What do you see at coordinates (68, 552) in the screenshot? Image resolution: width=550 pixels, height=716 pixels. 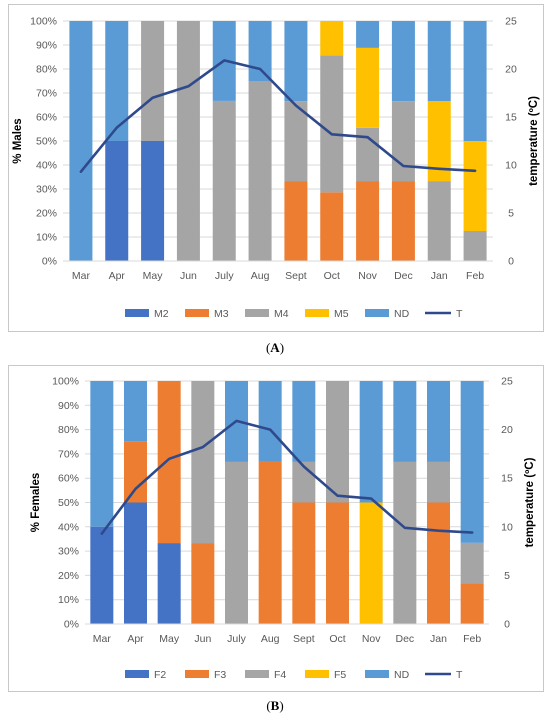 I see `y-tick-label: 30%` at bounding box center [68, 552].